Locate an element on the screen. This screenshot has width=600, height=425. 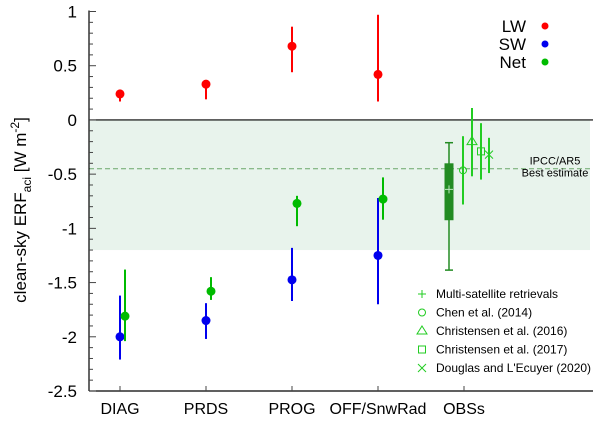
obs-marker-plus is located at coordinates (449, 189).